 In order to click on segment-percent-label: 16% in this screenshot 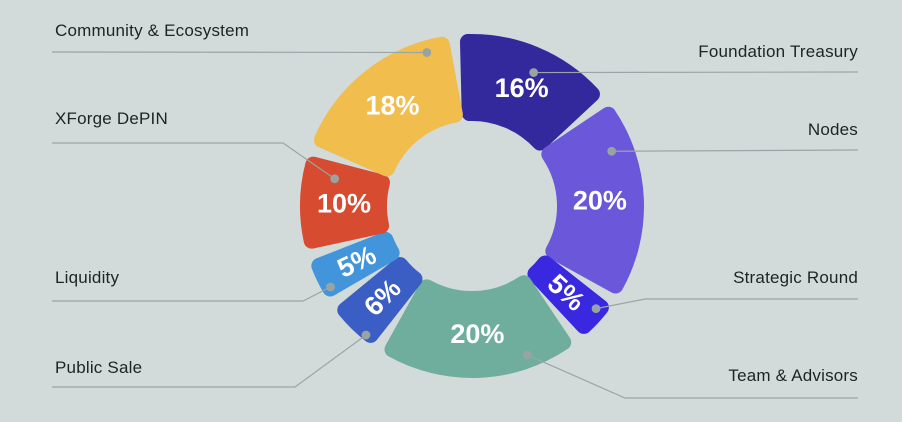, I will do `click(522, 88)`.